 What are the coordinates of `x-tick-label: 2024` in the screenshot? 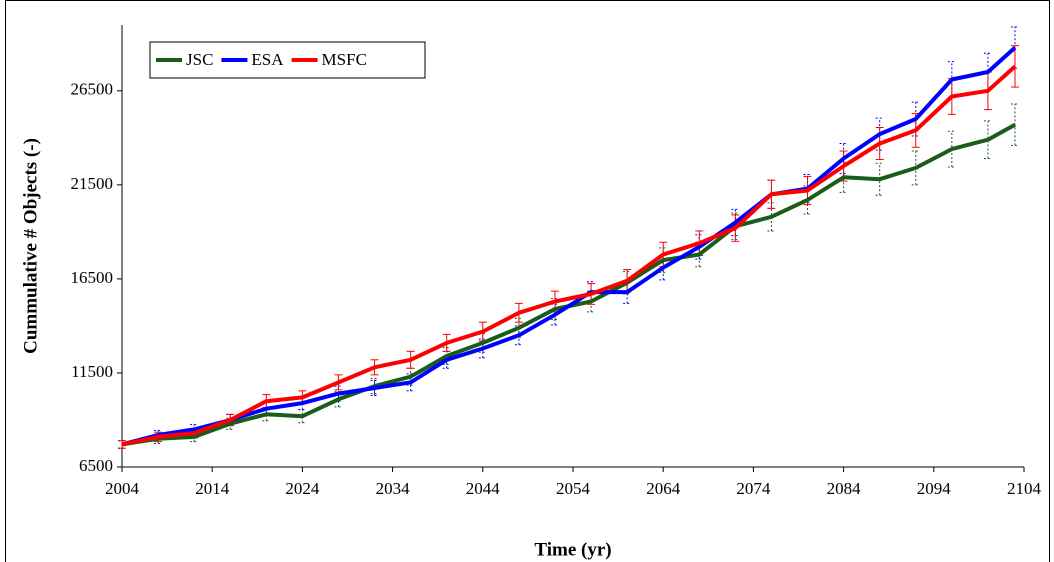 It's located at (302, 488).